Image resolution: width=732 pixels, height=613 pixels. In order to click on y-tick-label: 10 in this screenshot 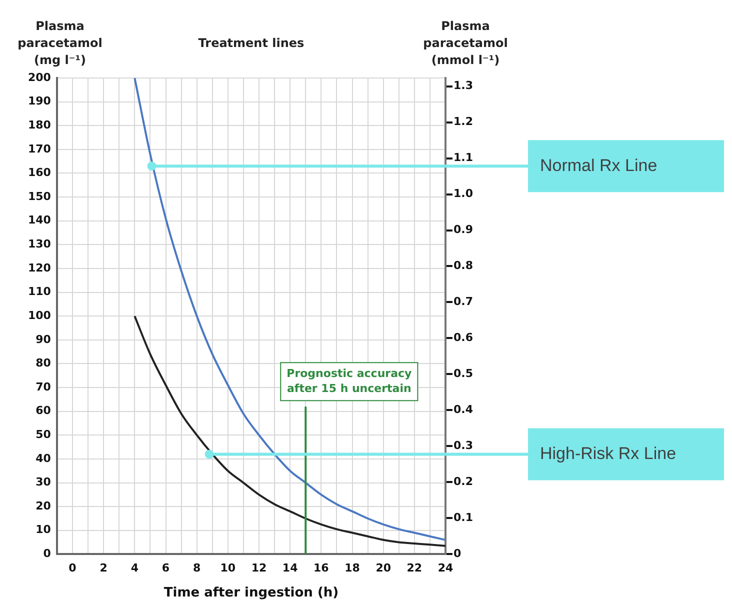, I will do `click(44, 529)`.